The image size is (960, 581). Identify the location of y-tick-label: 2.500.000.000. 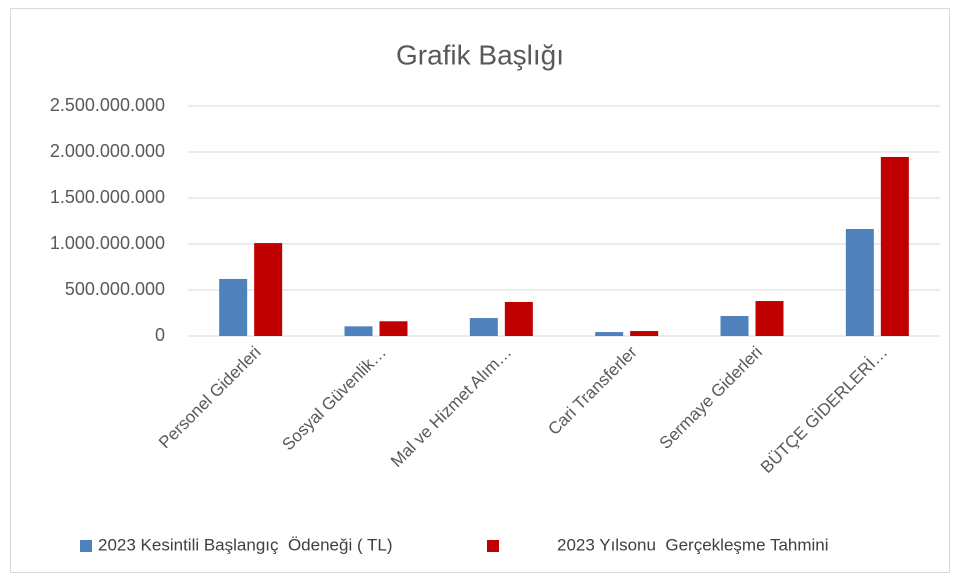
(107, 105).